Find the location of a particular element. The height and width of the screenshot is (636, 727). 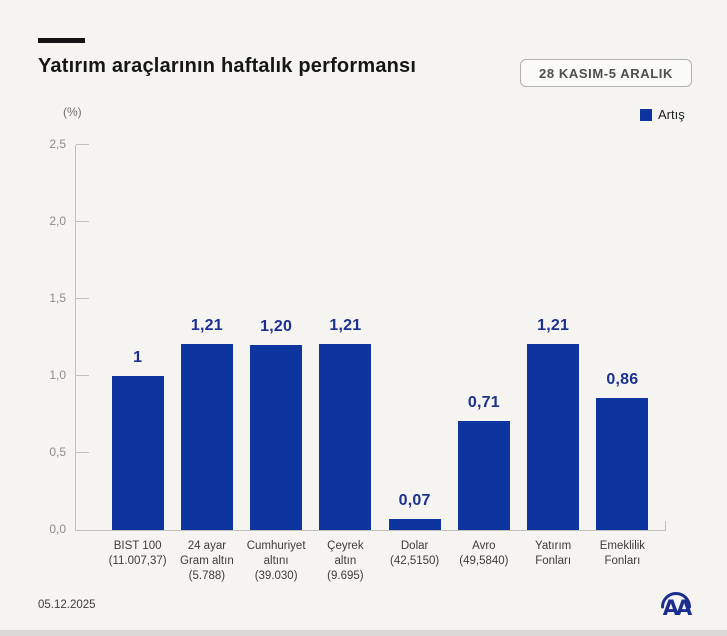

x-tick-label-line: Cumhuriyet is located at coordinates (276, 546).